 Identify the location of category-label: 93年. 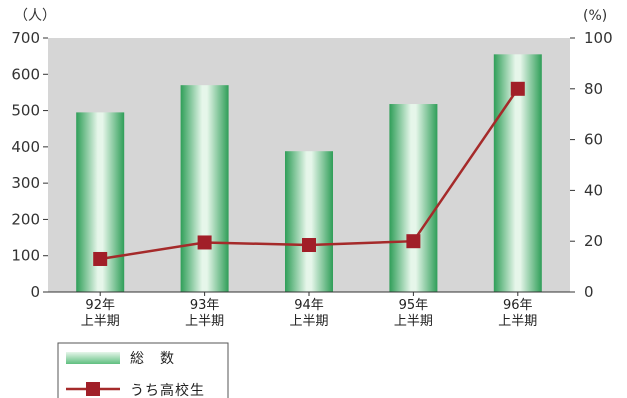
(205, 305).